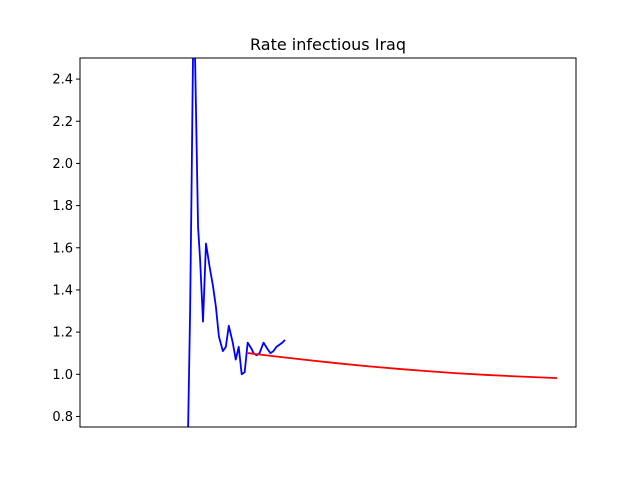 This screenshot has width=640, height=480. I want to click on y-tick-label: 2.0, so click(62, 164).